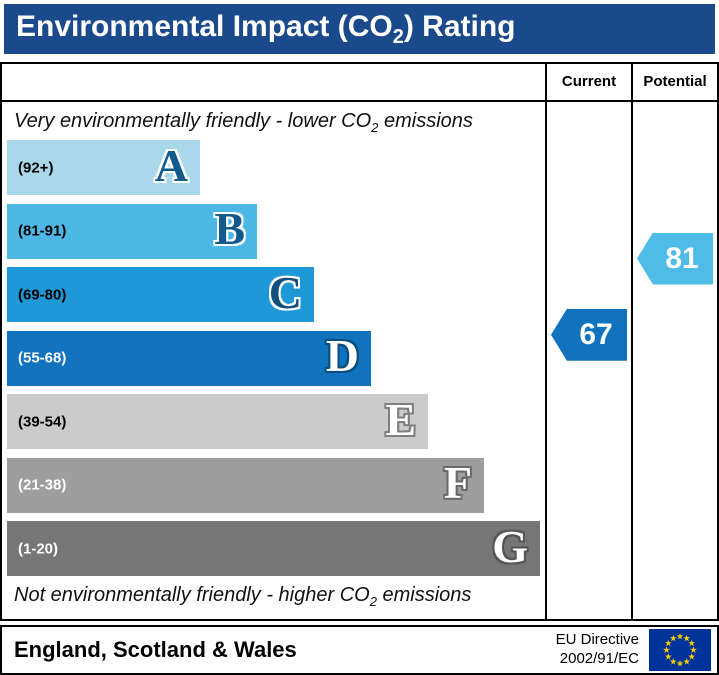 Image resolution: width=719 pixels, height=675 pixels. I want to click on current-rating-pointer: 67, so click(589, 334).